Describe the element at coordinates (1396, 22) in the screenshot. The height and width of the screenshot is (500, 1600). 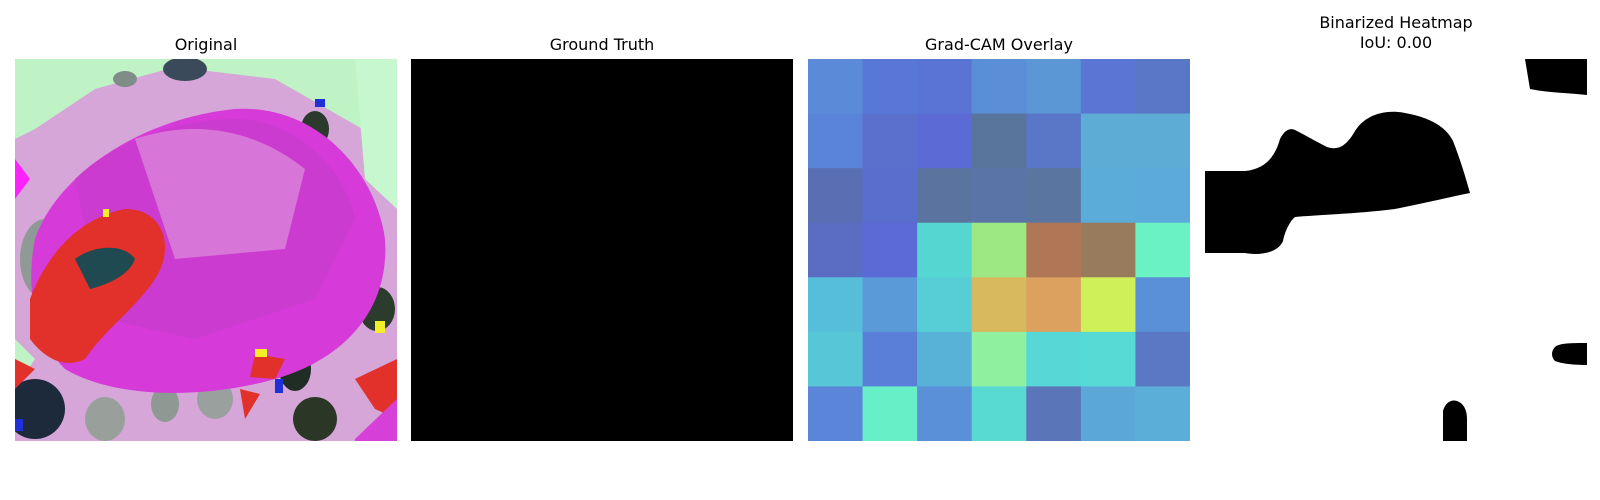
I see `binarized-title-text: Binarized Heatmap` at that location.